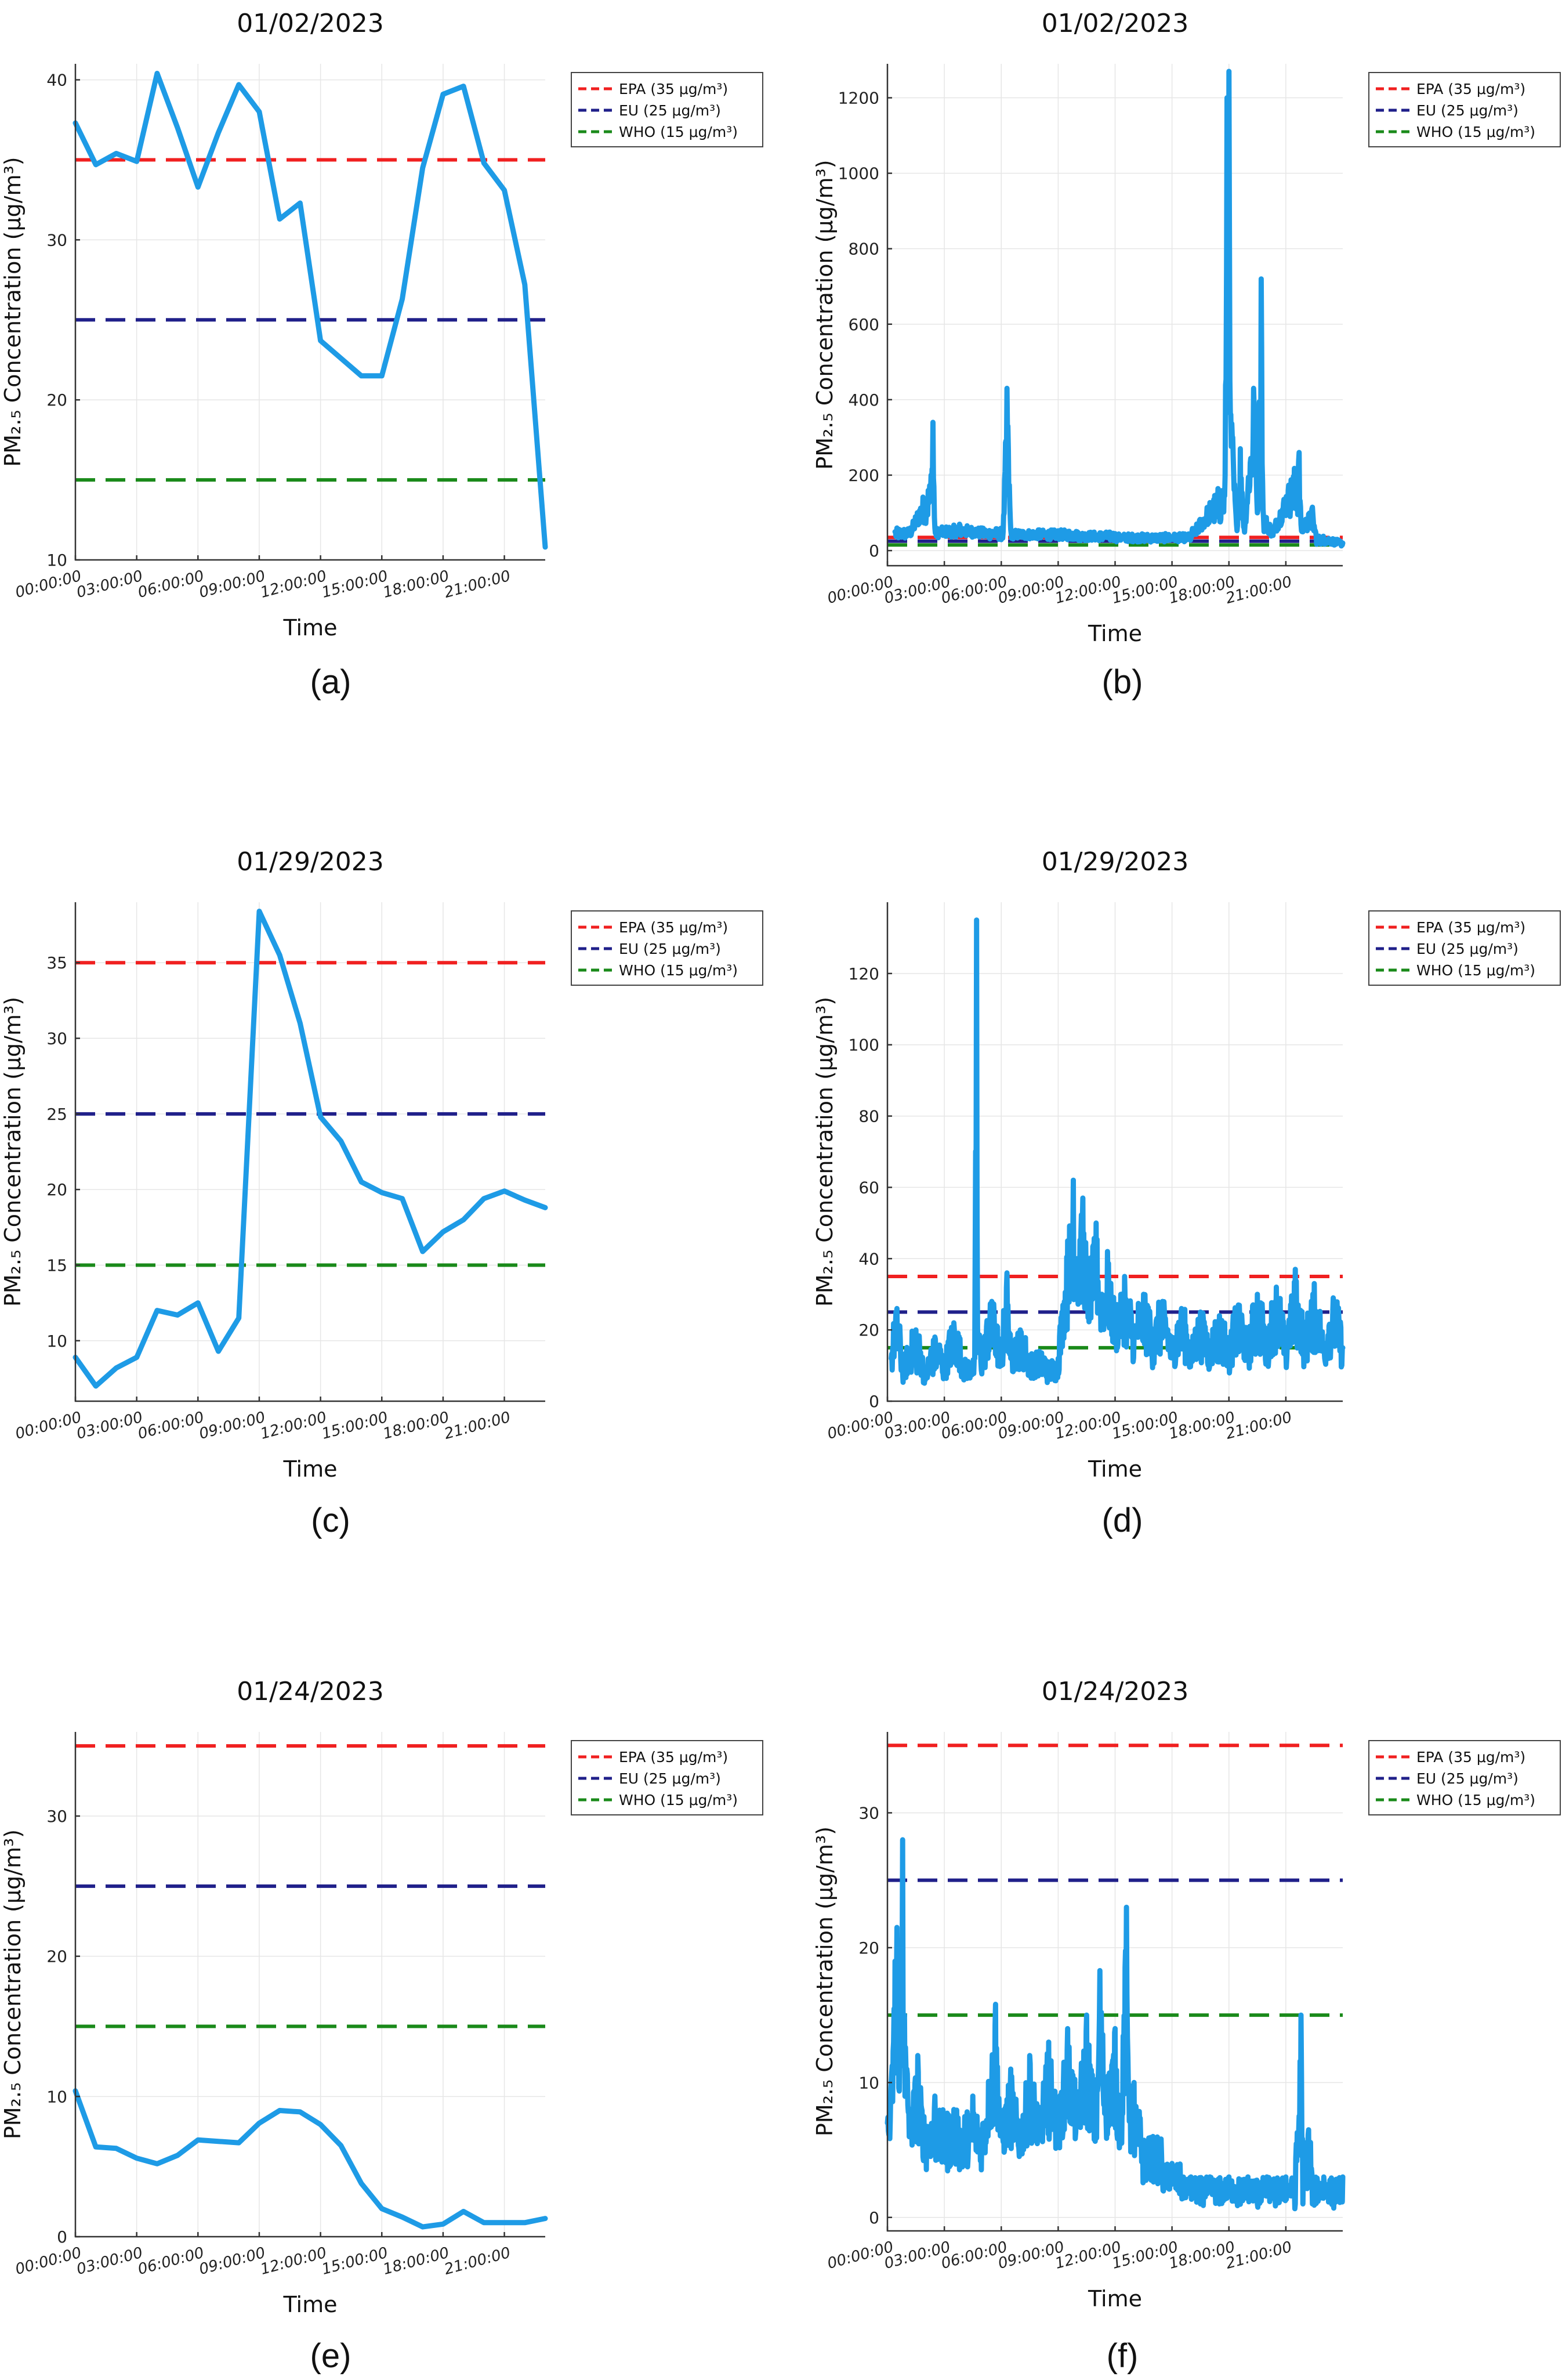  What do you see at coordinates (868, 1187) in the screenshot?
I see `y-tick-label: 60` at bounding box center [868, 1187].